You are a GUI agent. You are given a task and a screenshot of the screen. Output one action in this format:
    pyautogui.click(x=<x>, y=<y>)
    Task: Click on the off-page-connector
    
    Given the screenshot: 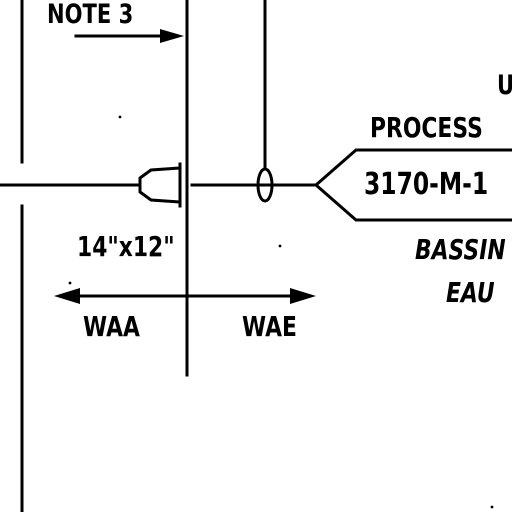 What is the action you would take?
    pyautogui.click(x=412, y=185)
    